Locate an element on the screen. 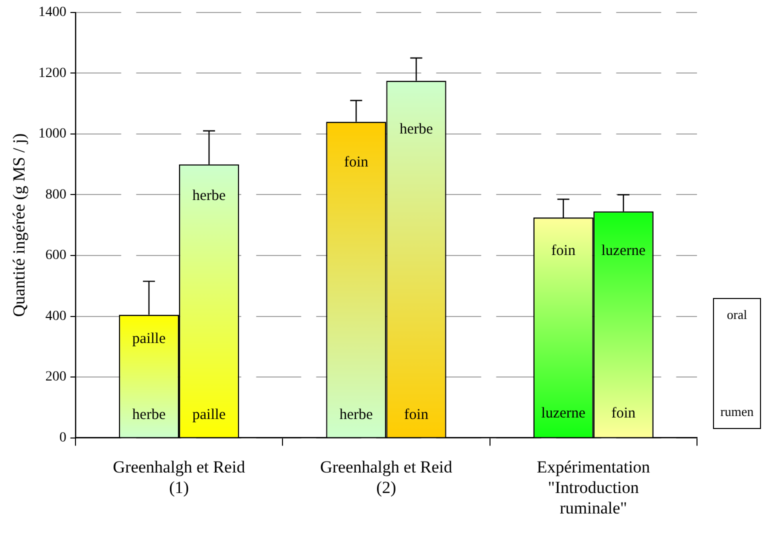  x-tick-label: Greenhalgh et Reid (1) is located at coordinates (179, 477).